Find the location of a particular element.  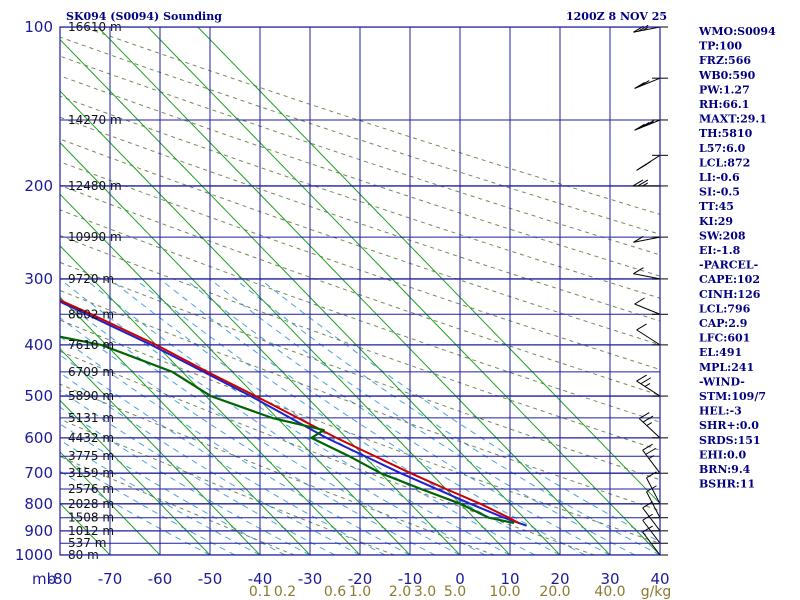

index-value: CAPE:102 is located at coordinates (729, 279).